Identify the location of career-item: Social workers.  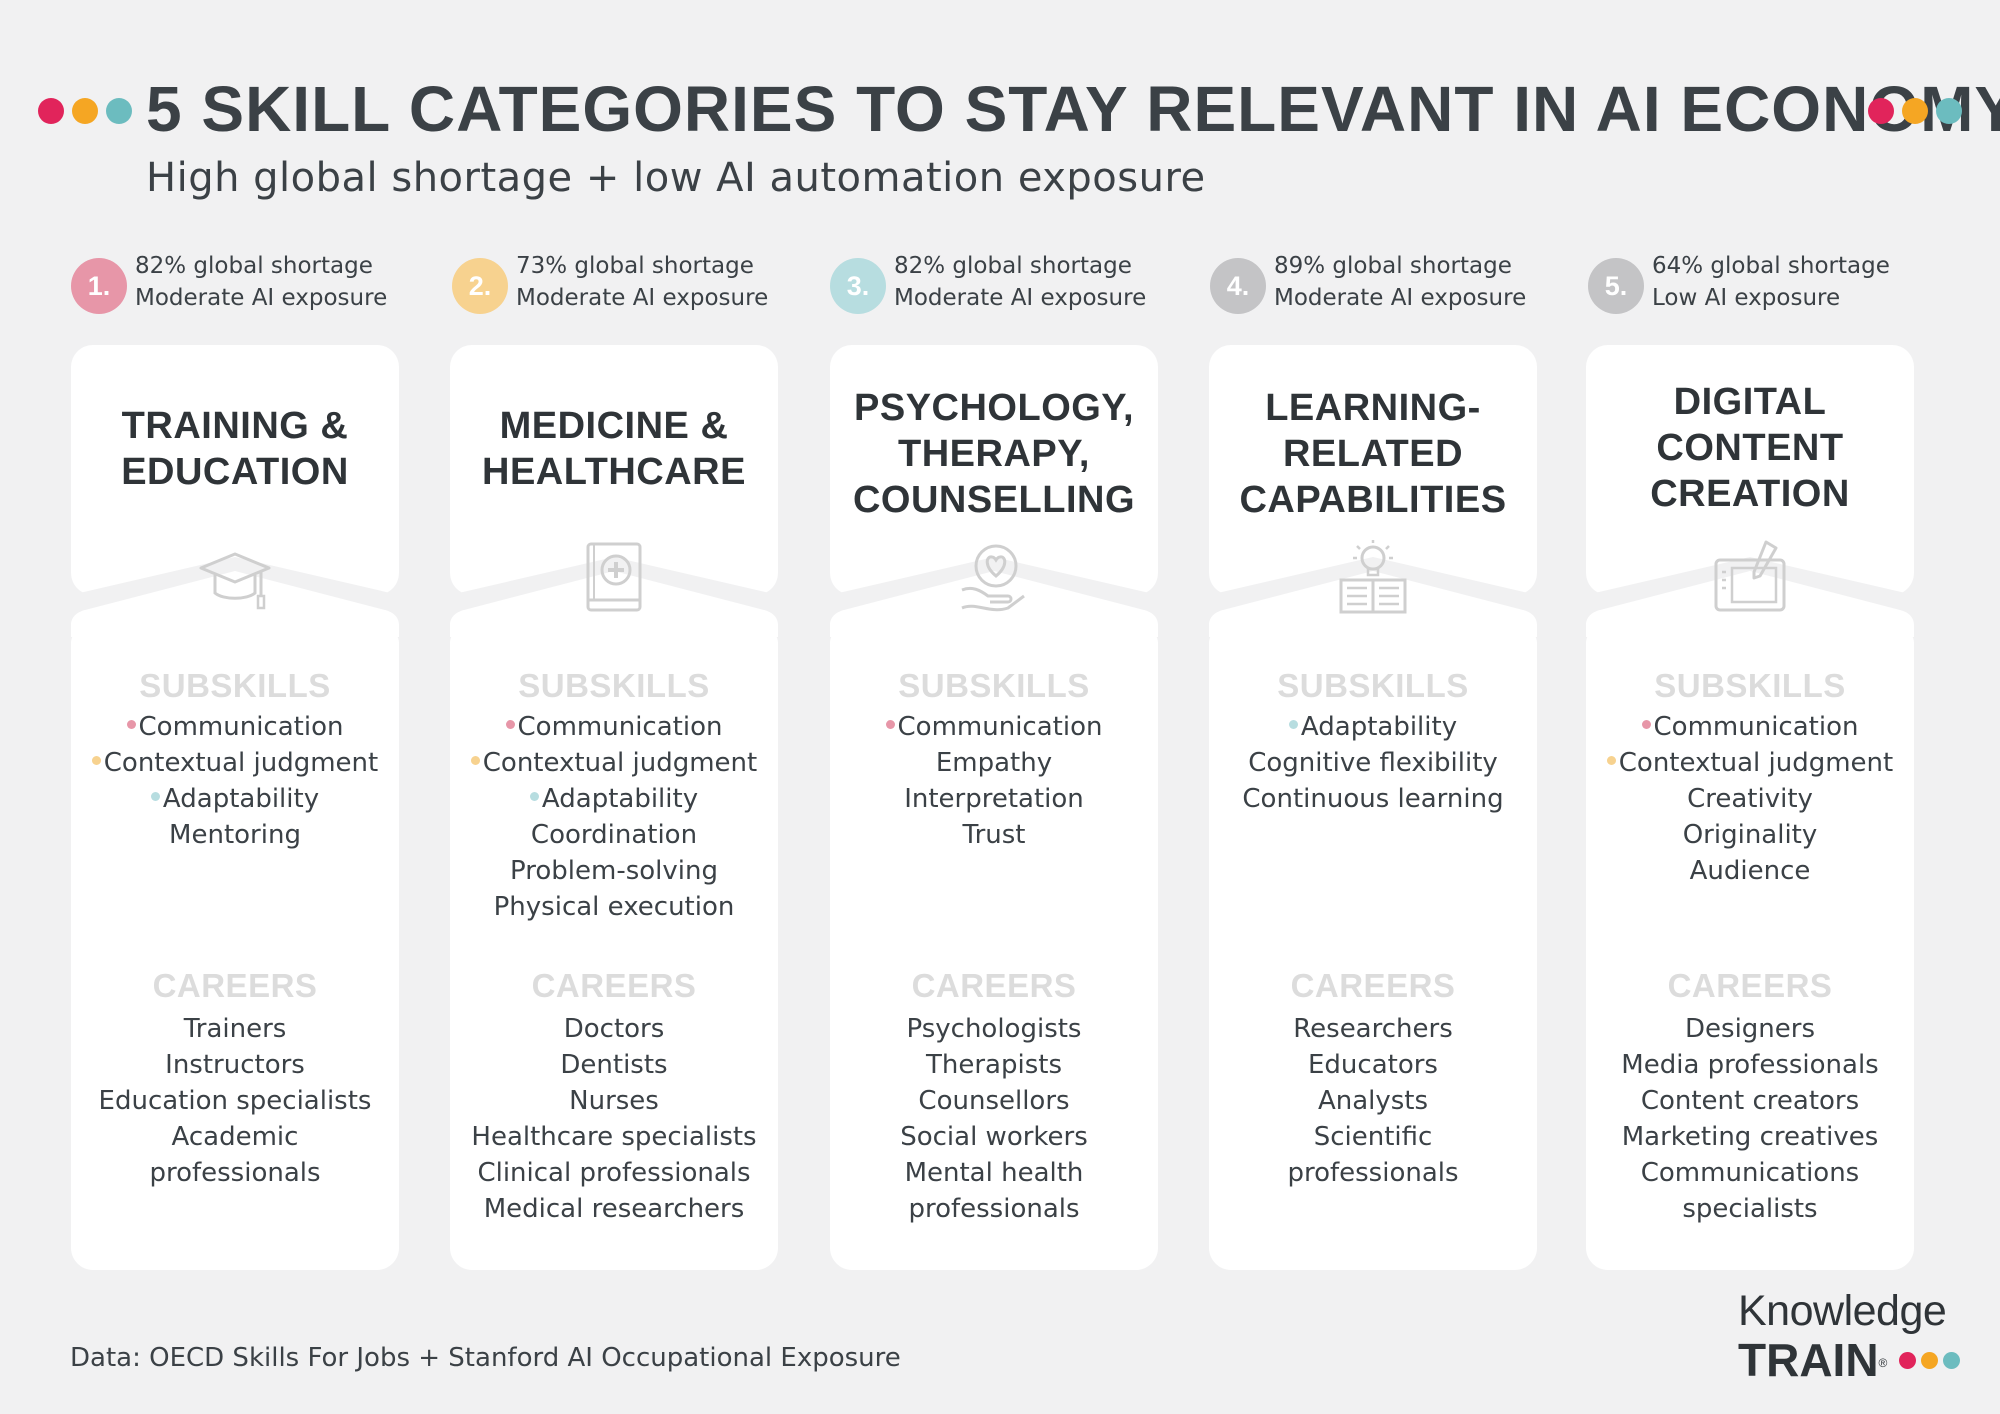
(994, 1137).